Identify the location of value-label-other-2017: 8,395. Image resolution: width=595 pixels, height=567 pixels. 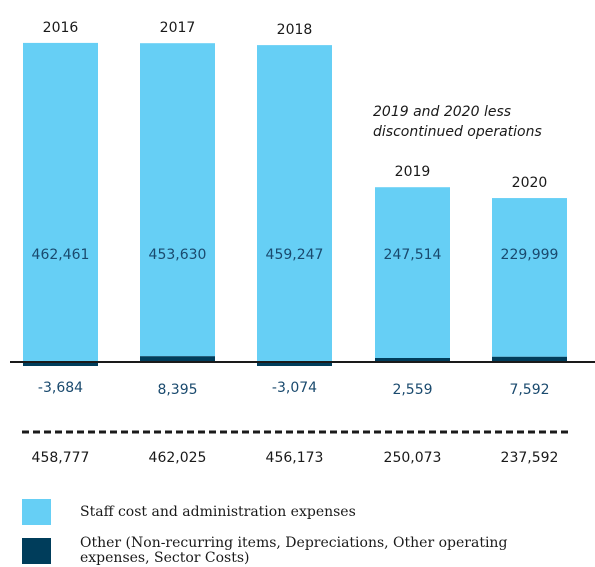
(177, 390).